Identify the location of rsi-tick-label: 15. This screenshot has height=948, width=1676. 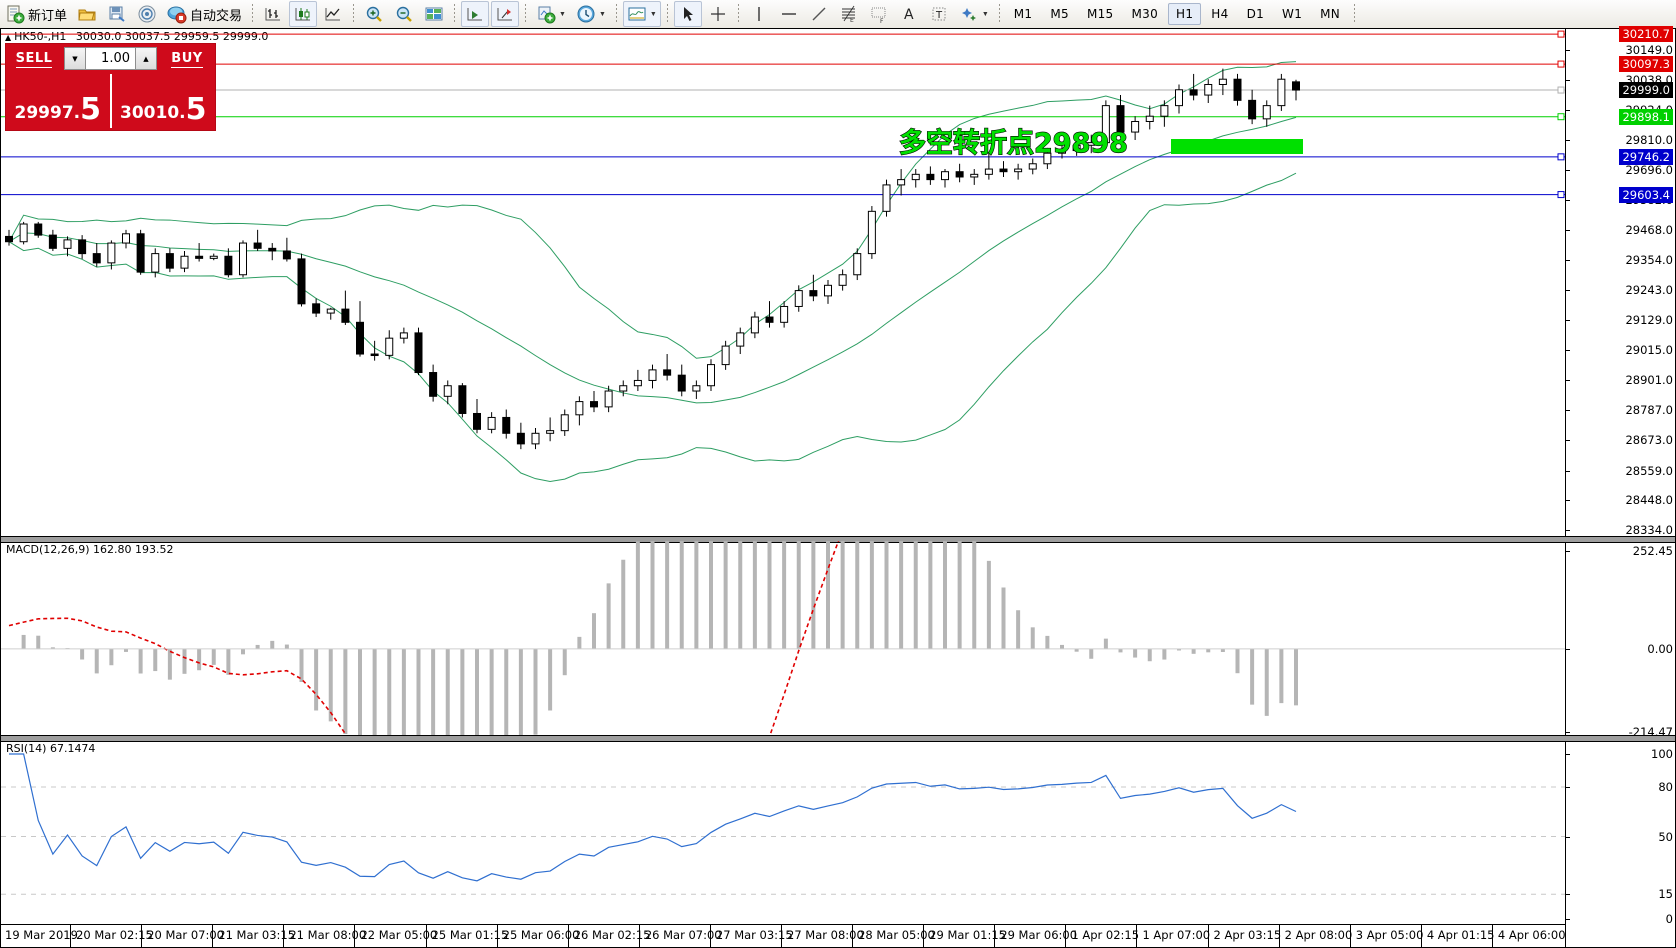
(1665, 894).